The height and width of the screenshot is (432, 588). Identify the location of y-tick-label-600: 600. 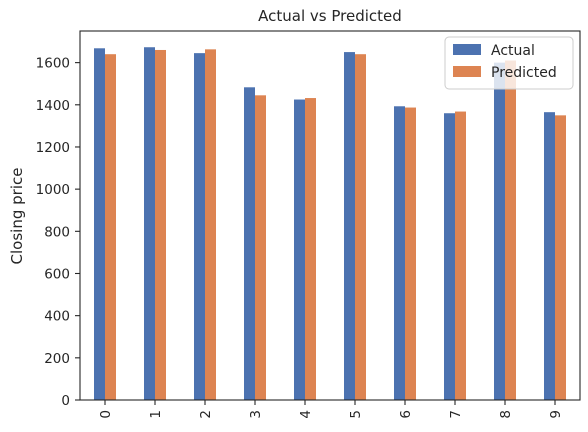
(57, 274).